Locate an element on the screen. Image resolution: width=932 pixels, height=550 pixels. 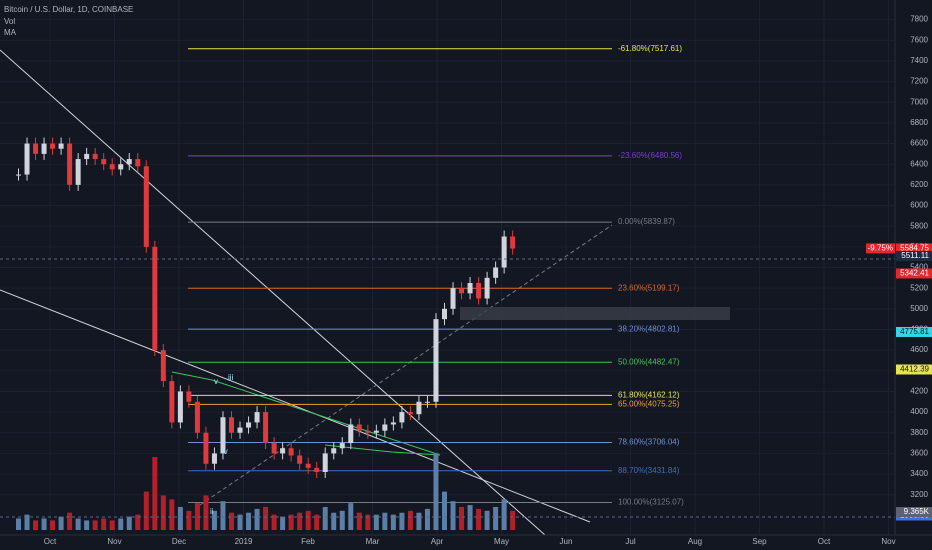
fib-label: 65.00%(4075.25) is located at coordinates (649, 403).